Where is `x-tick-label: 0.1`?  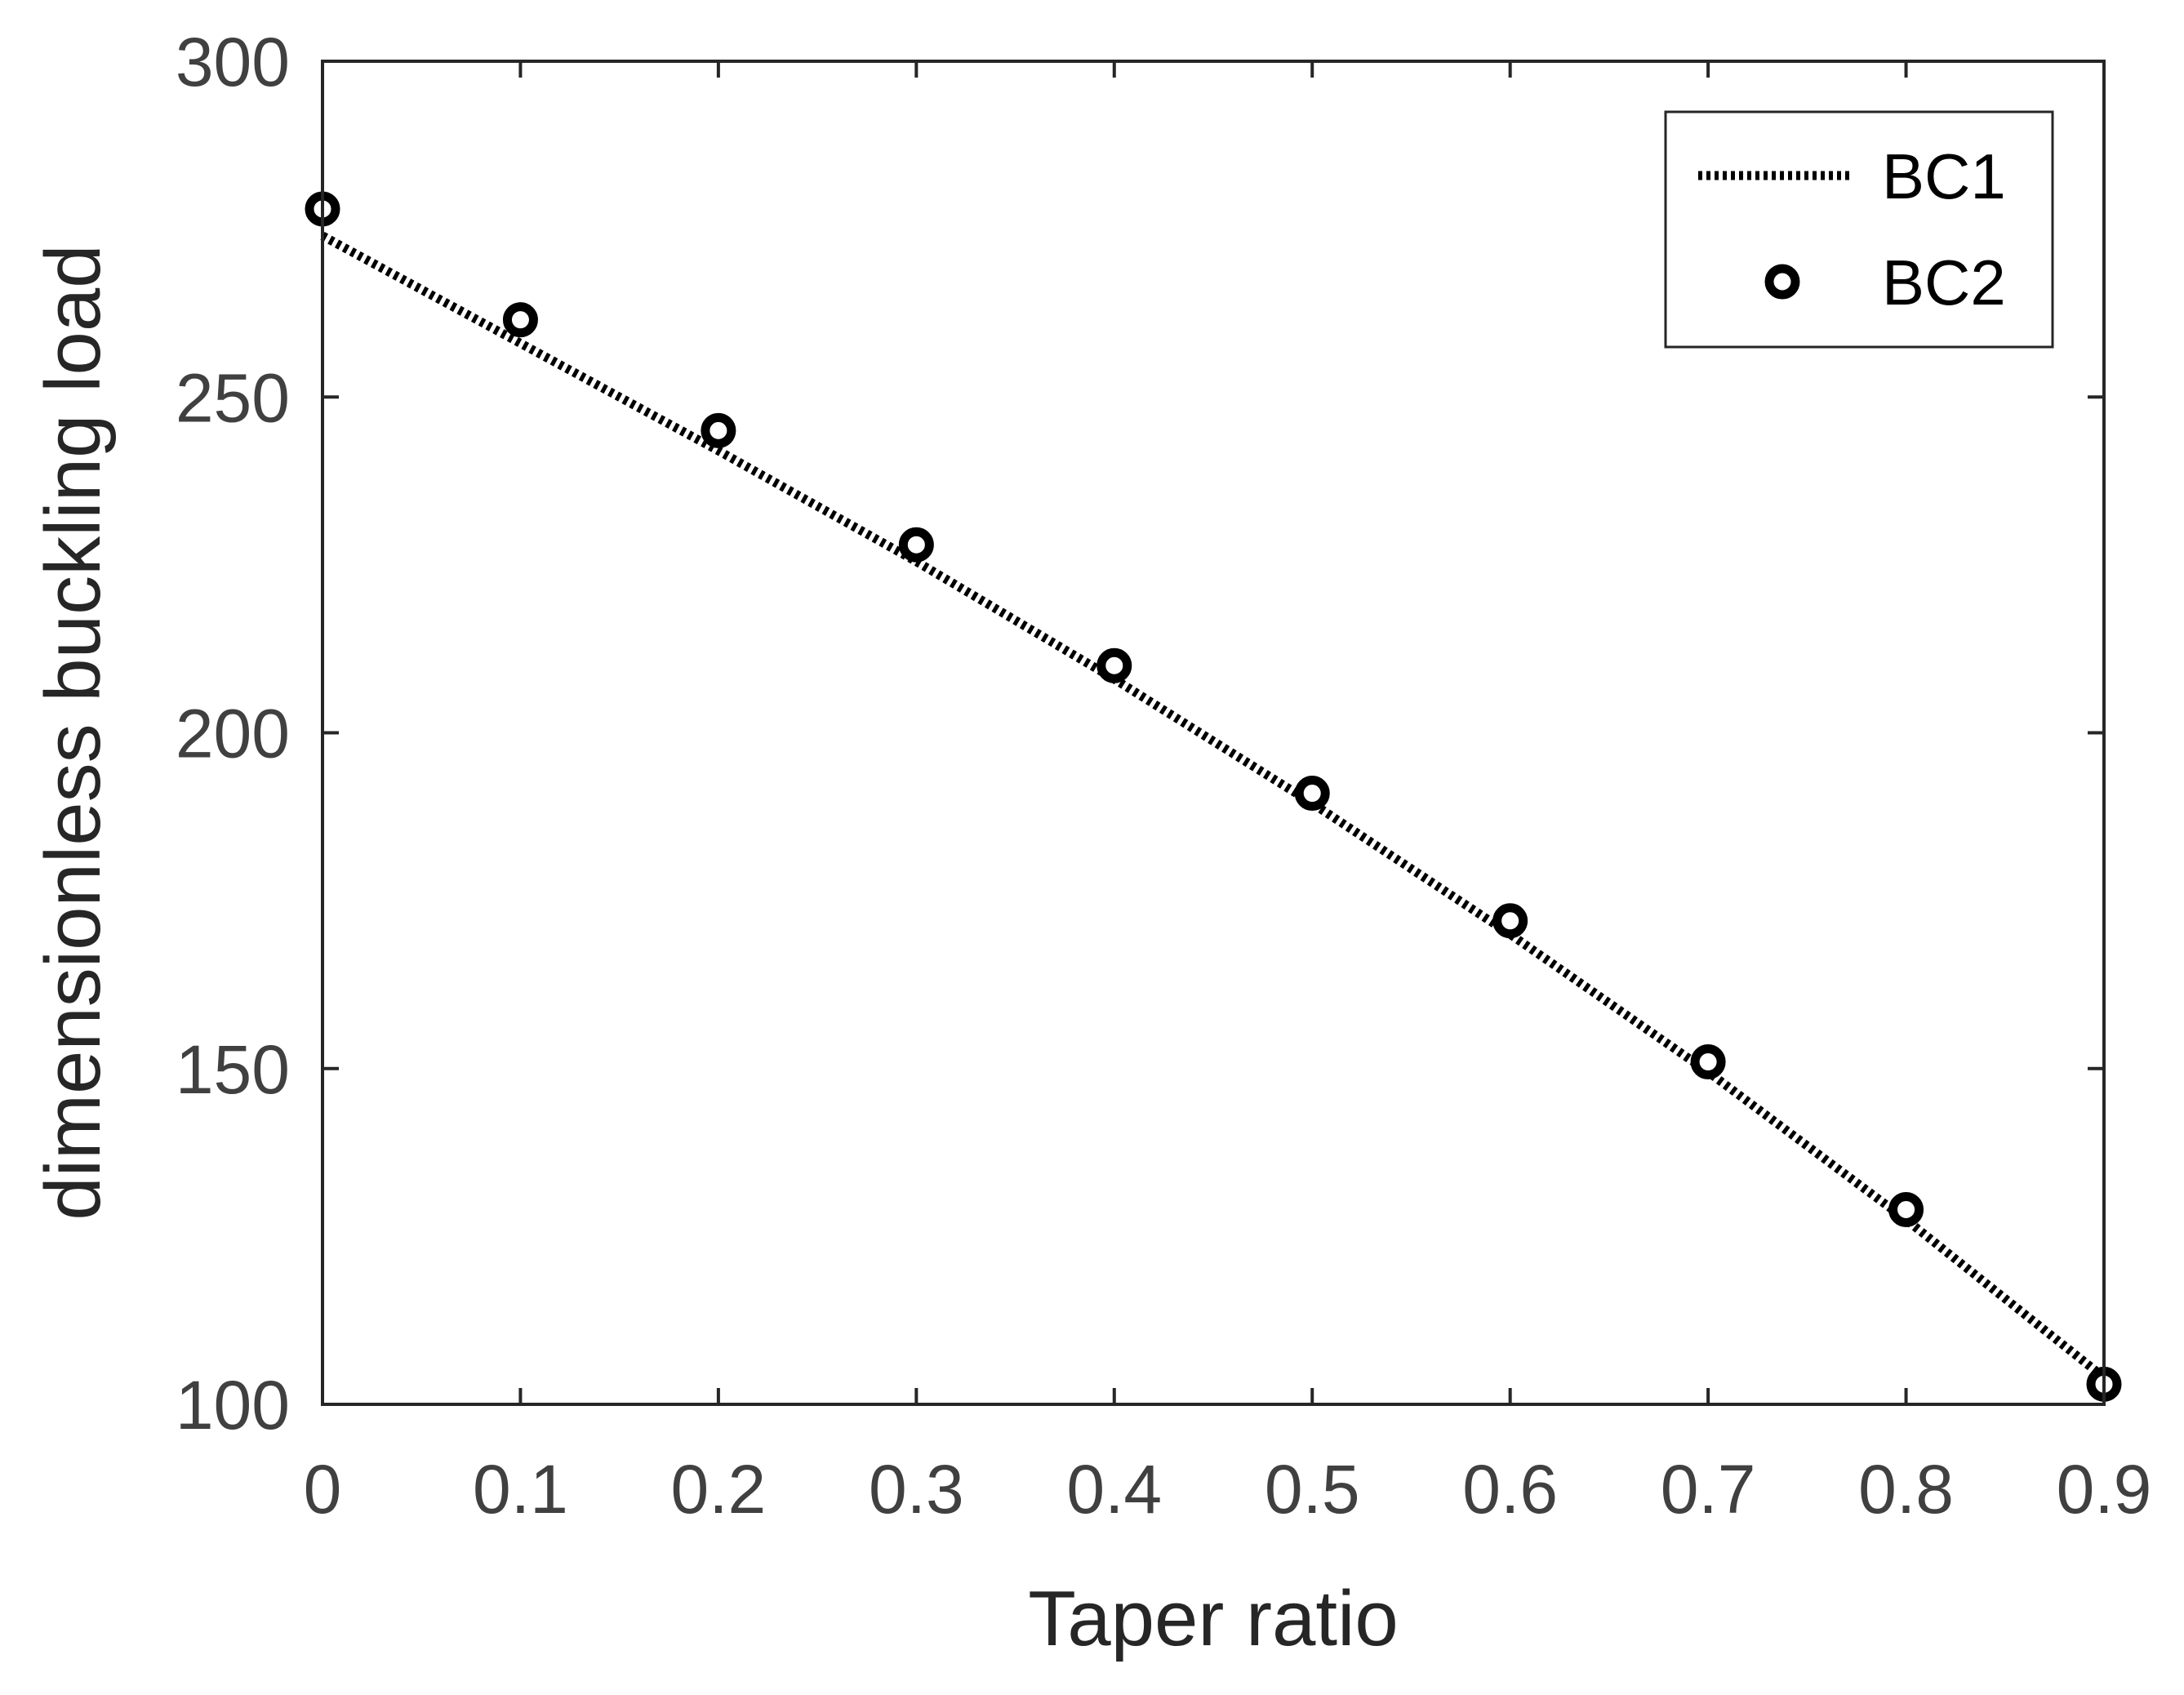
x-tick-label: 0.1 is located at coordinates (521, 1490).